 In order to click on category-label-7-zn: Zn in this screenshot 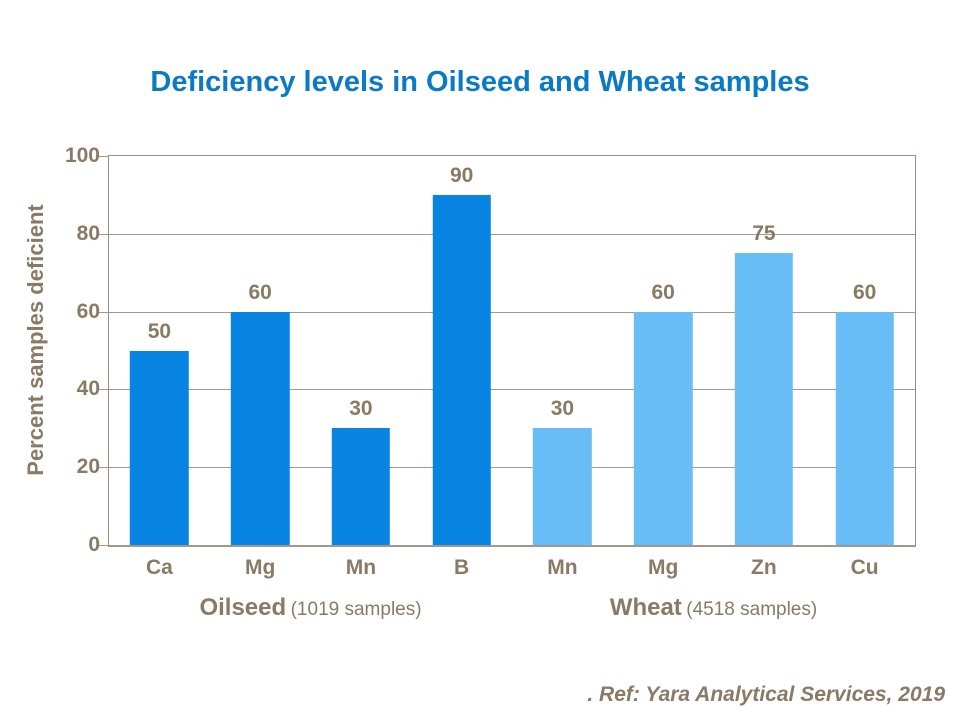, I will do `click(764, 567)`.